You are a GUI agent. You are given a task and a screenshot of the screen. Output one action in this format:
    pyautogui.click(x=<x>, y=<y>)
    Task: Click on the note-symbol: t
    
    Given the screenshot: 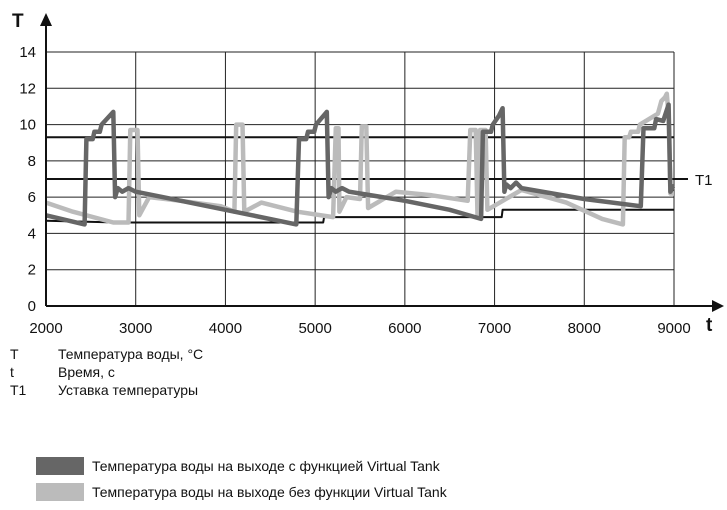 What is the action you would take?
    pyautogui.click(x=12, y=372)
    